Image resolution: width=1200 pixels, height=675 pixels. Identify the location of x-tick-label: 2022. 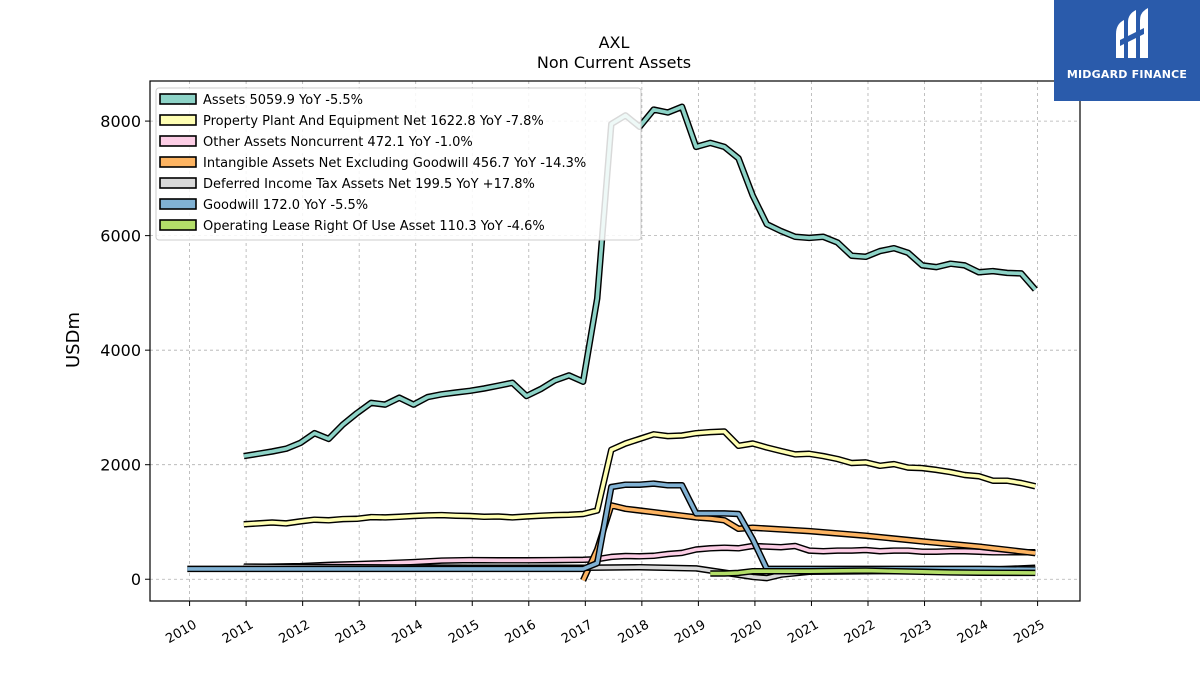
(860, 632).